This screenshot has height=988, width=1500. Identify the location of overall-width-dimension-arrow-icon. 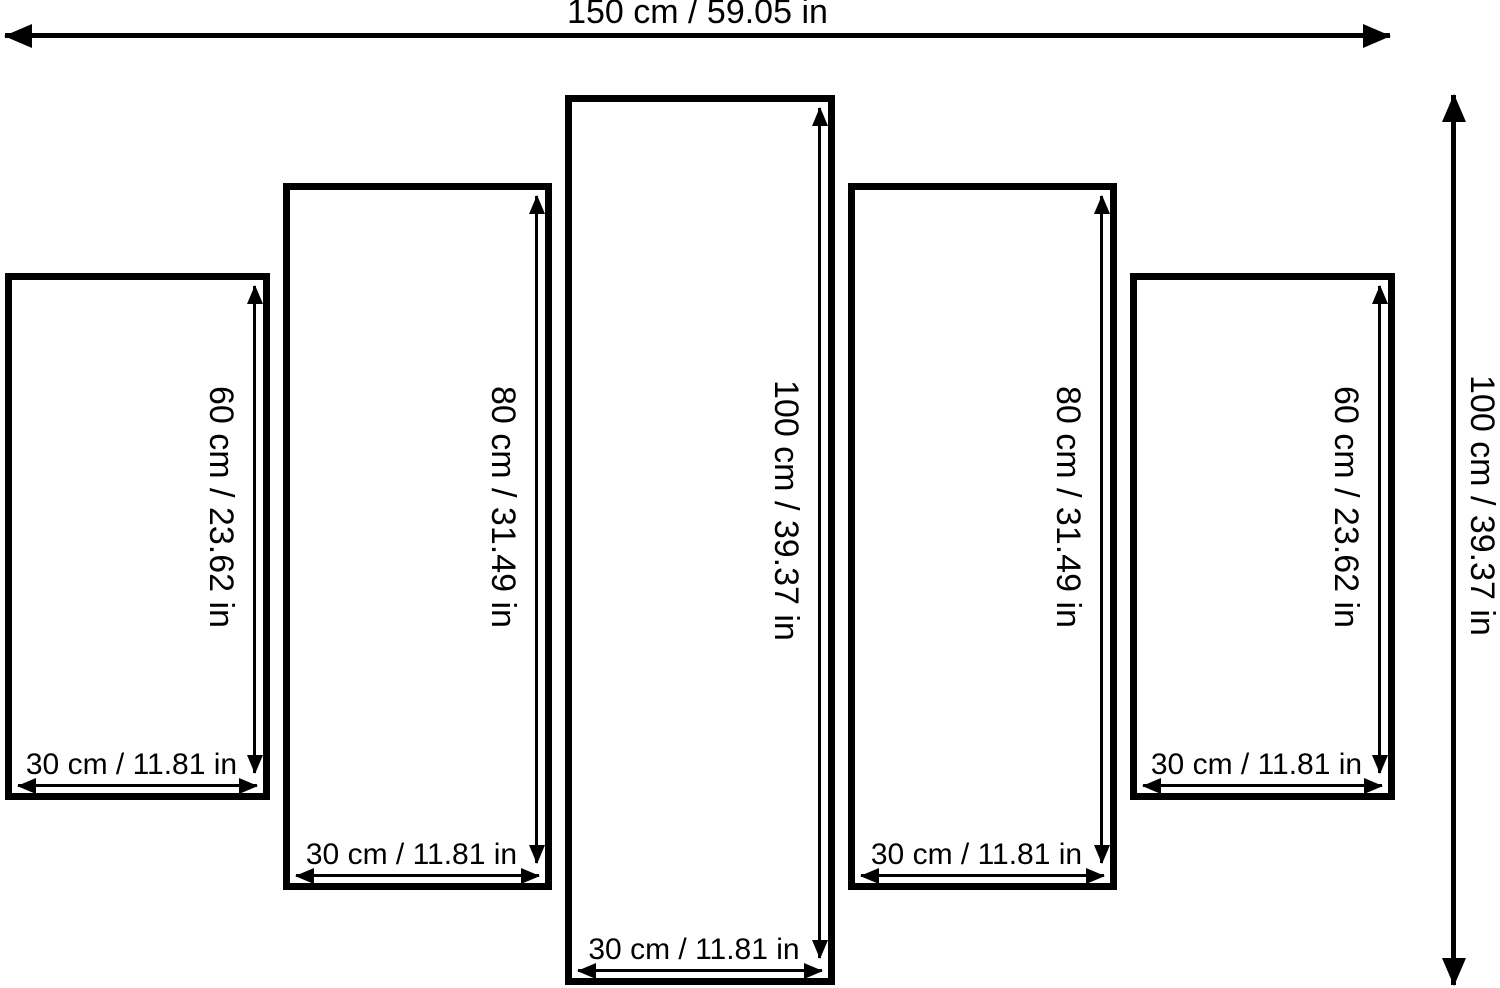
(697, 35).